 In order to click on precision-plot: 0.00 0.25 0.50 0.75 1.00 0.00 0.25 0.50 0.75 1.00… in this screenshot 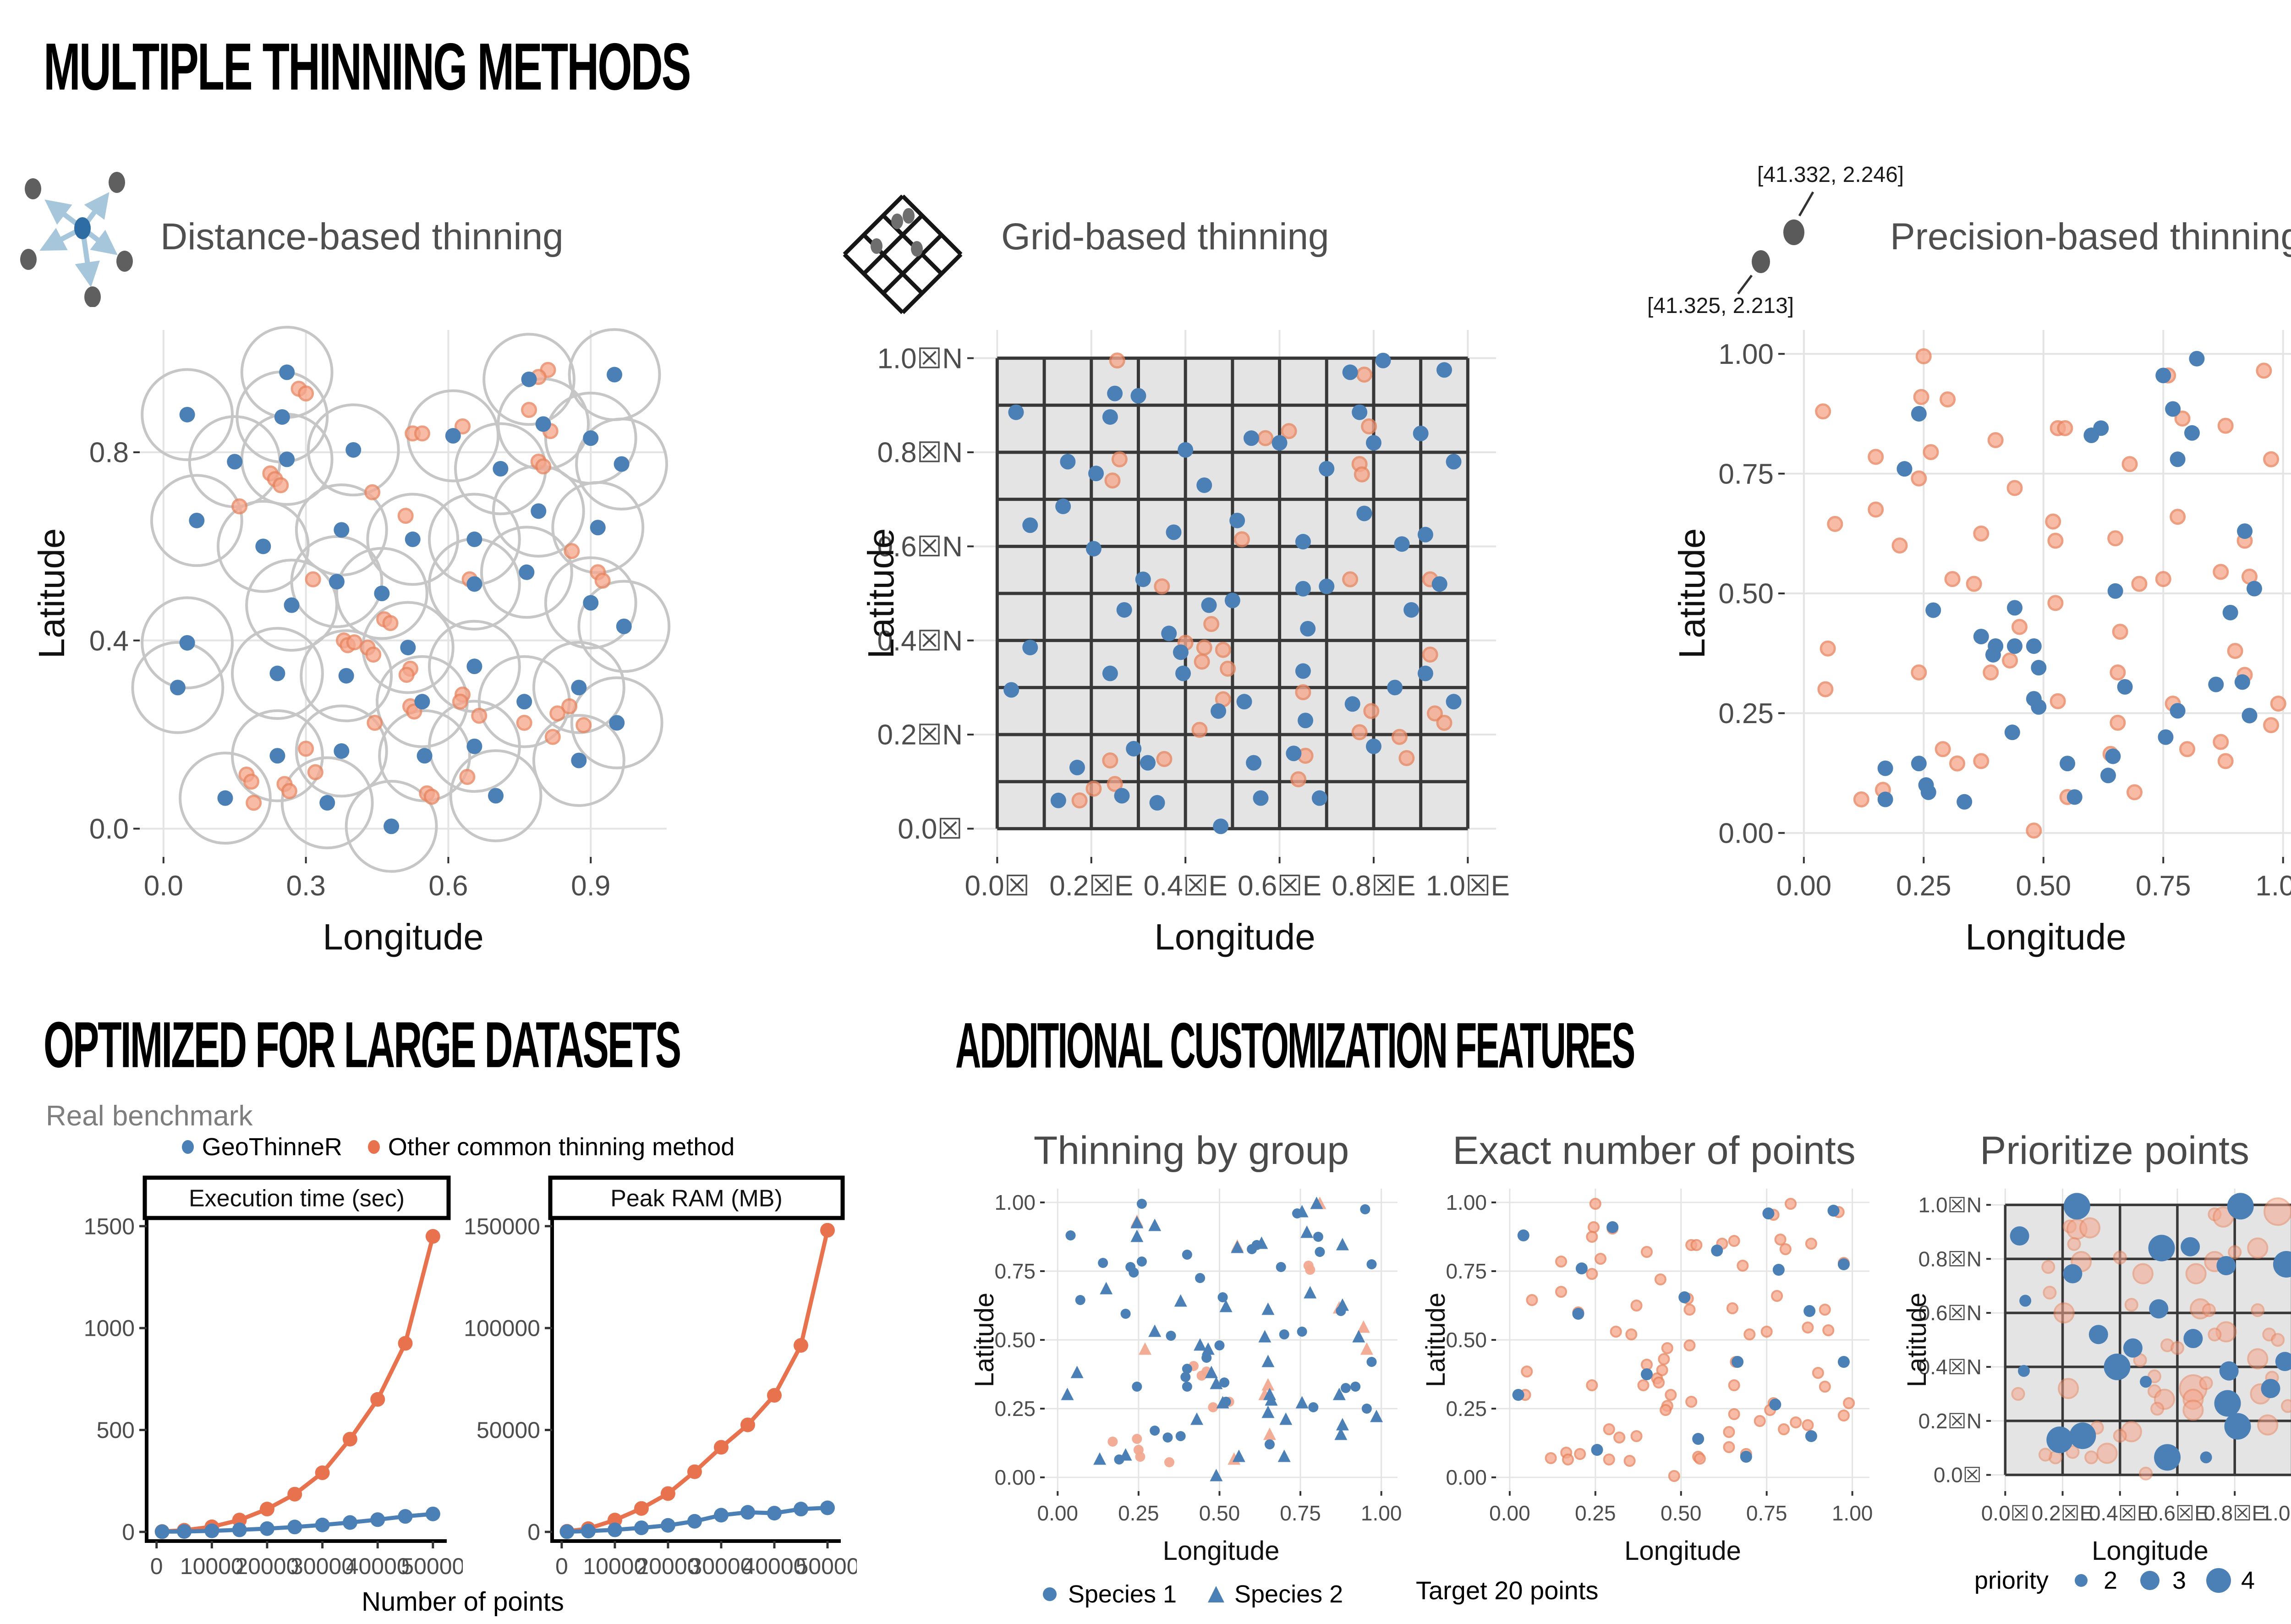, I will do `click(1981, 639)`.